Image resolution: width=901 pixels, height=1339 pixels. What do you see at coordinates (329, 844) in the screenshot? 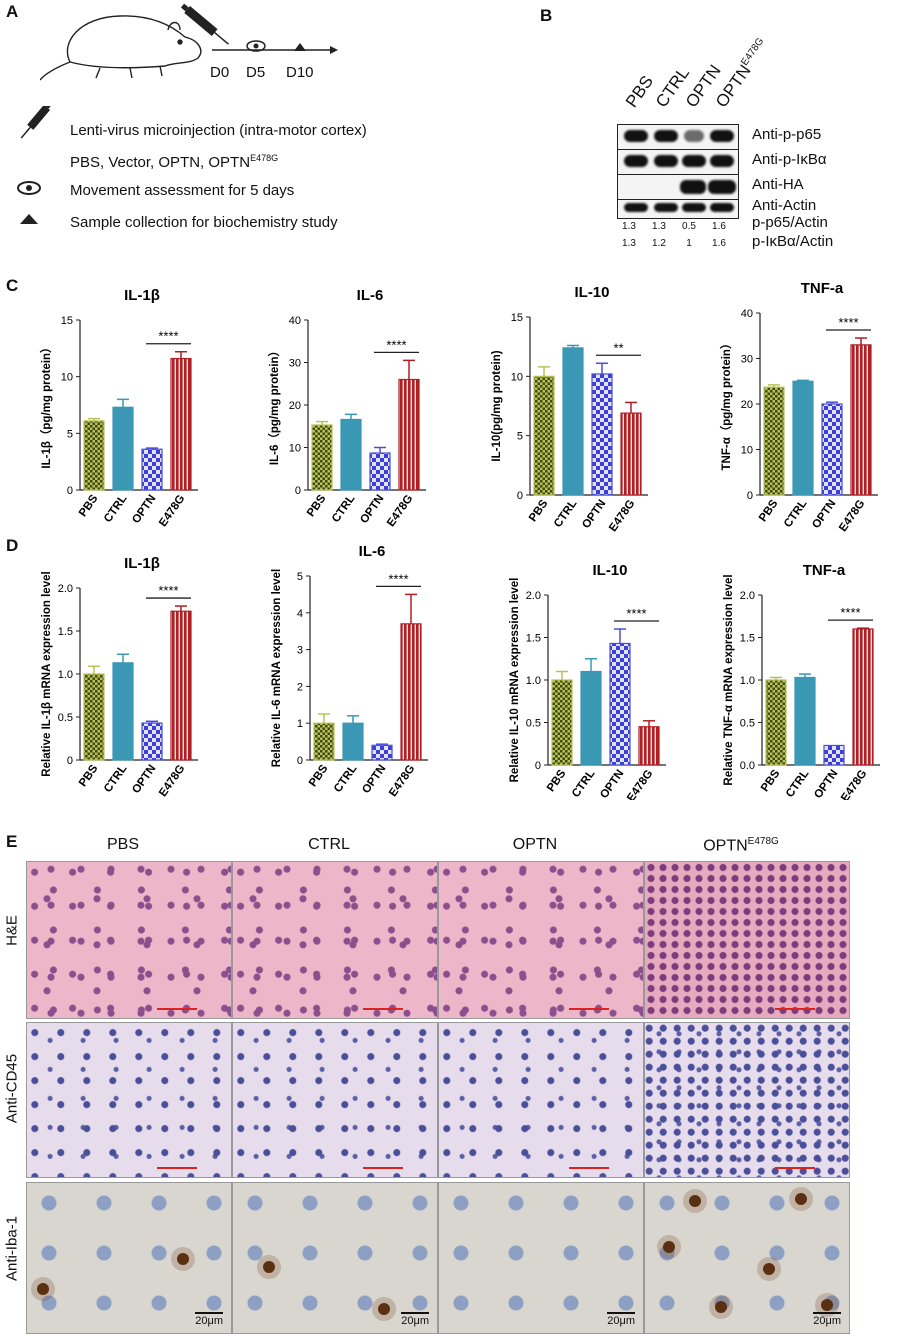
I see `col-head-ctrl: CTRL` at bounding box center [329, 844].